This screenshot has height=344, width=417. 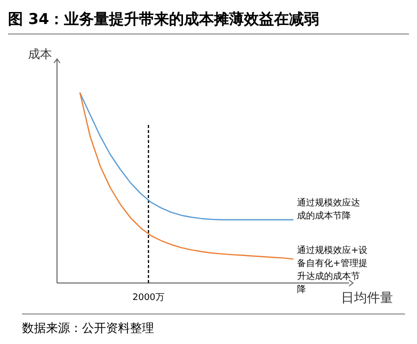 I want to click on y-axis-title: 成本, so click(x=40, y=54).